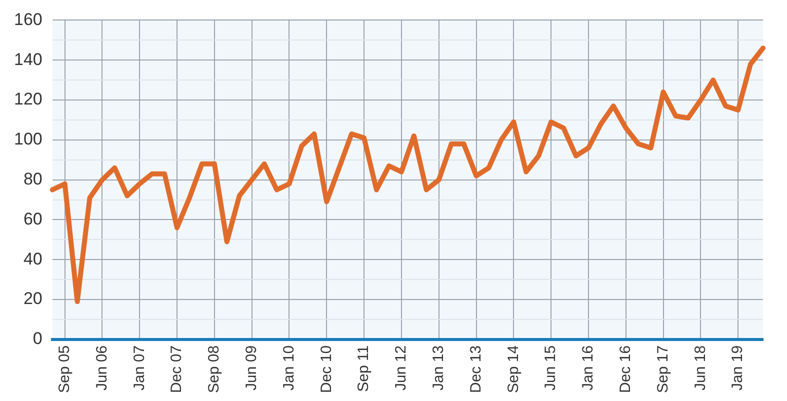  What do you see at coordinates (64, 369) in the screenshot?
I see `x-tick-label: Sep 05` at bounding box center [64, 369].